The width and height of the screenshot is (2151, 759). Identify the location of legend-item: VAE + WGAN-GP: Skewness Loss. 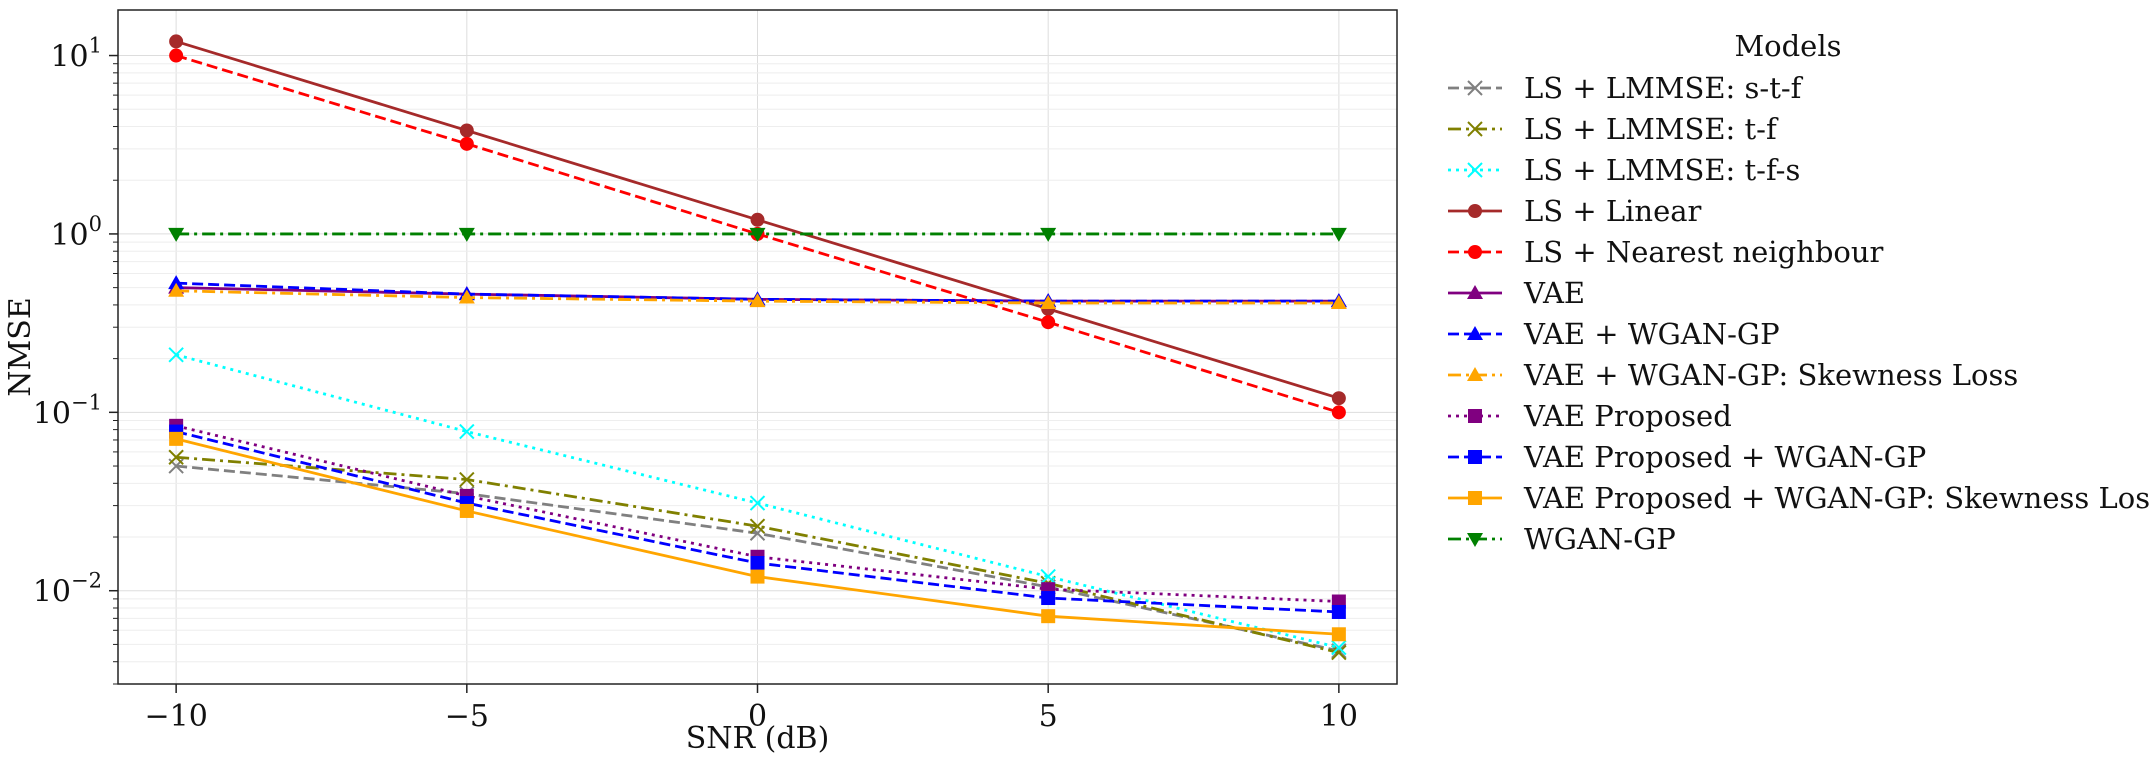
(1733, 375).